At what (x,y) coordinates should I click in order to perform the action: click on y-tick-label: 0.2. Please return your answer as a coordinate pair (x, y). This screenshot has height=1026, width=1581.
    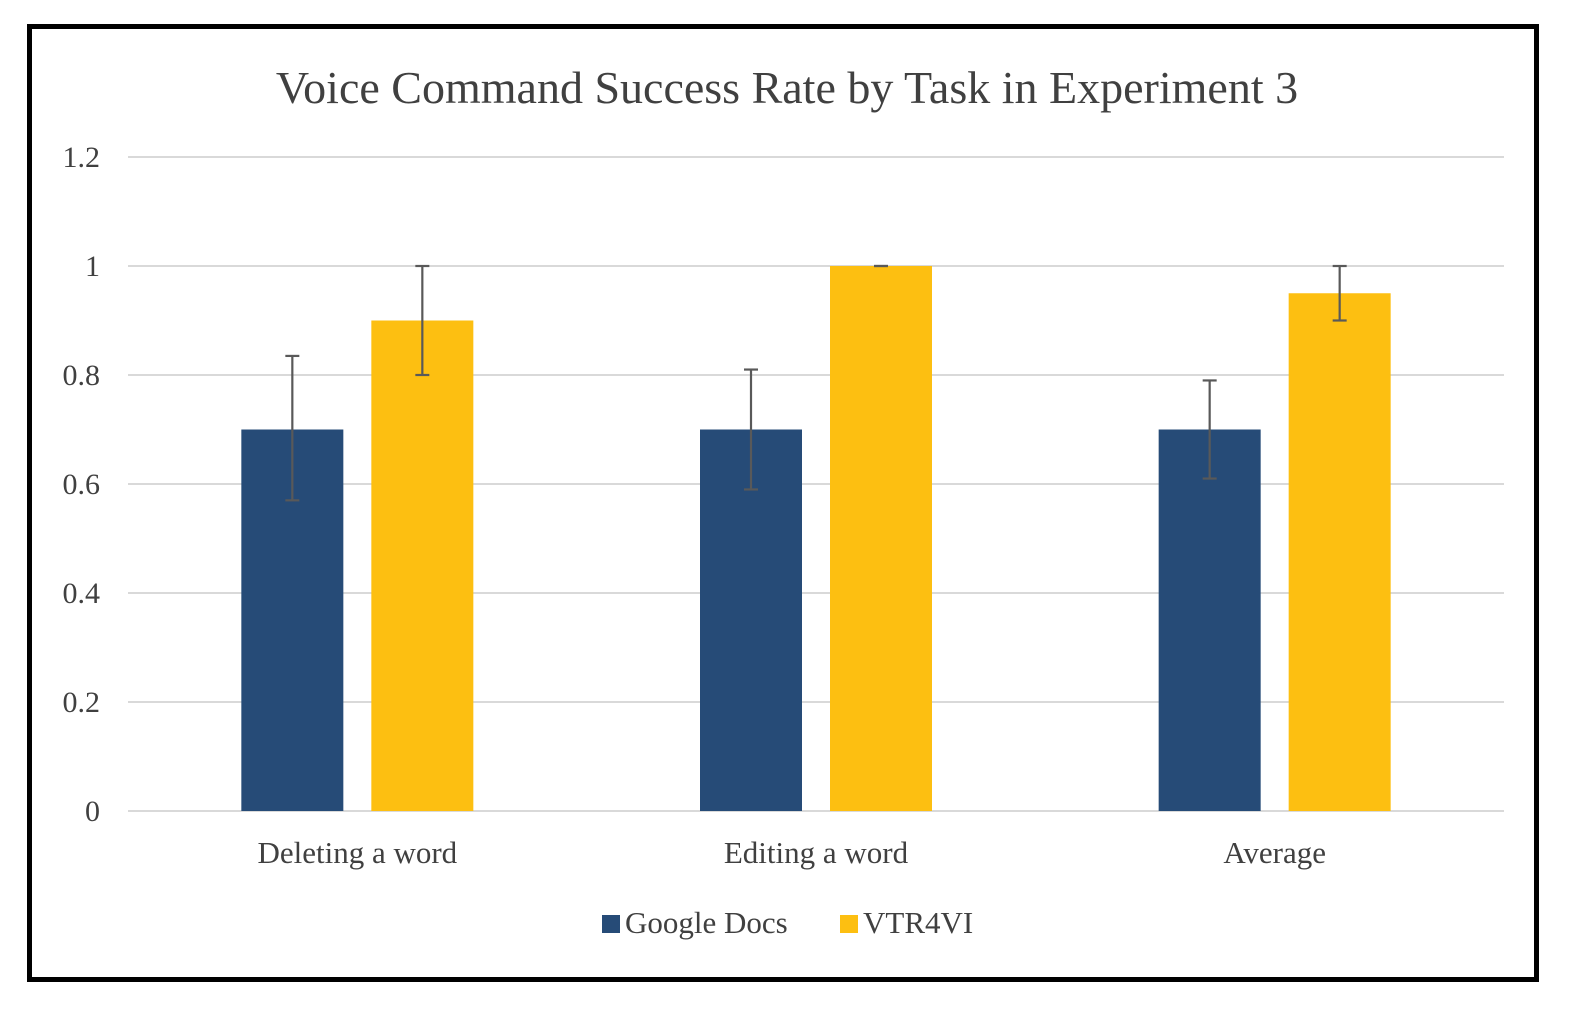
    Looking at the image, I should click on (82, 702).